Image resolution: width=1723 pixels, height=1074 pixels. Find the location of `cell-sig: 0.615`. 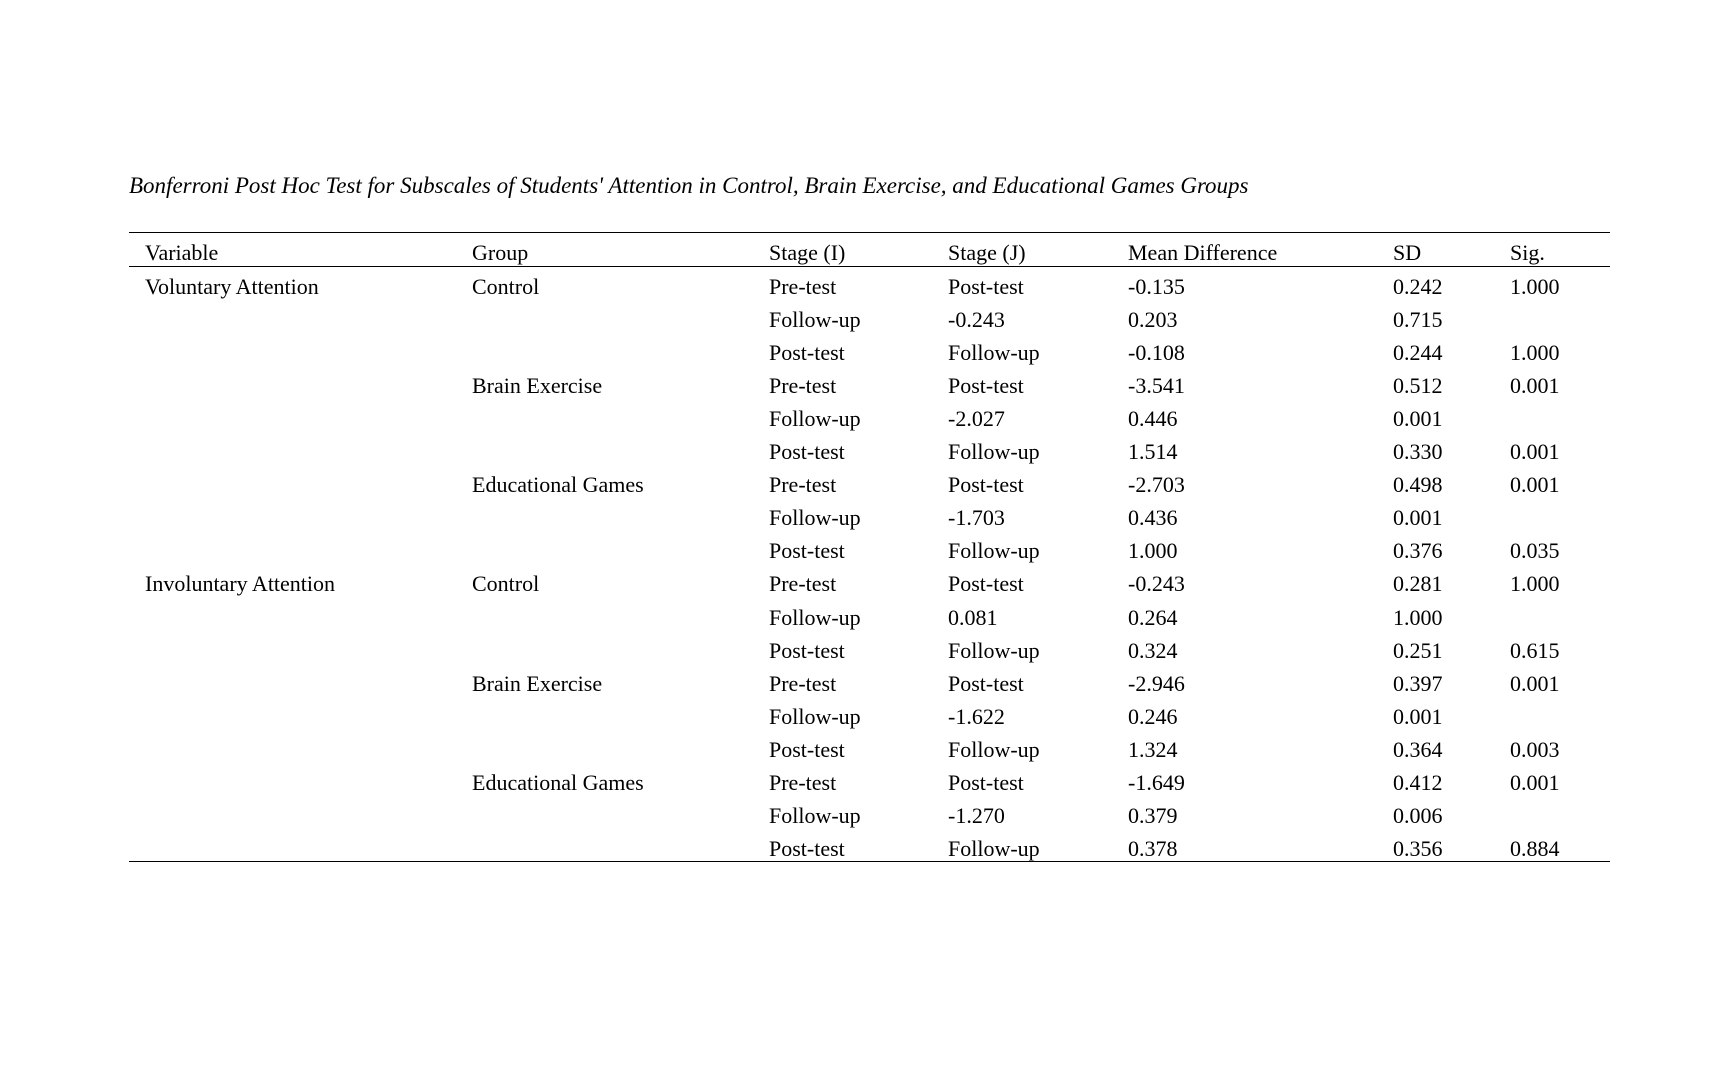

cell-sig: 0.615 is located at coordinates (1535, 650).